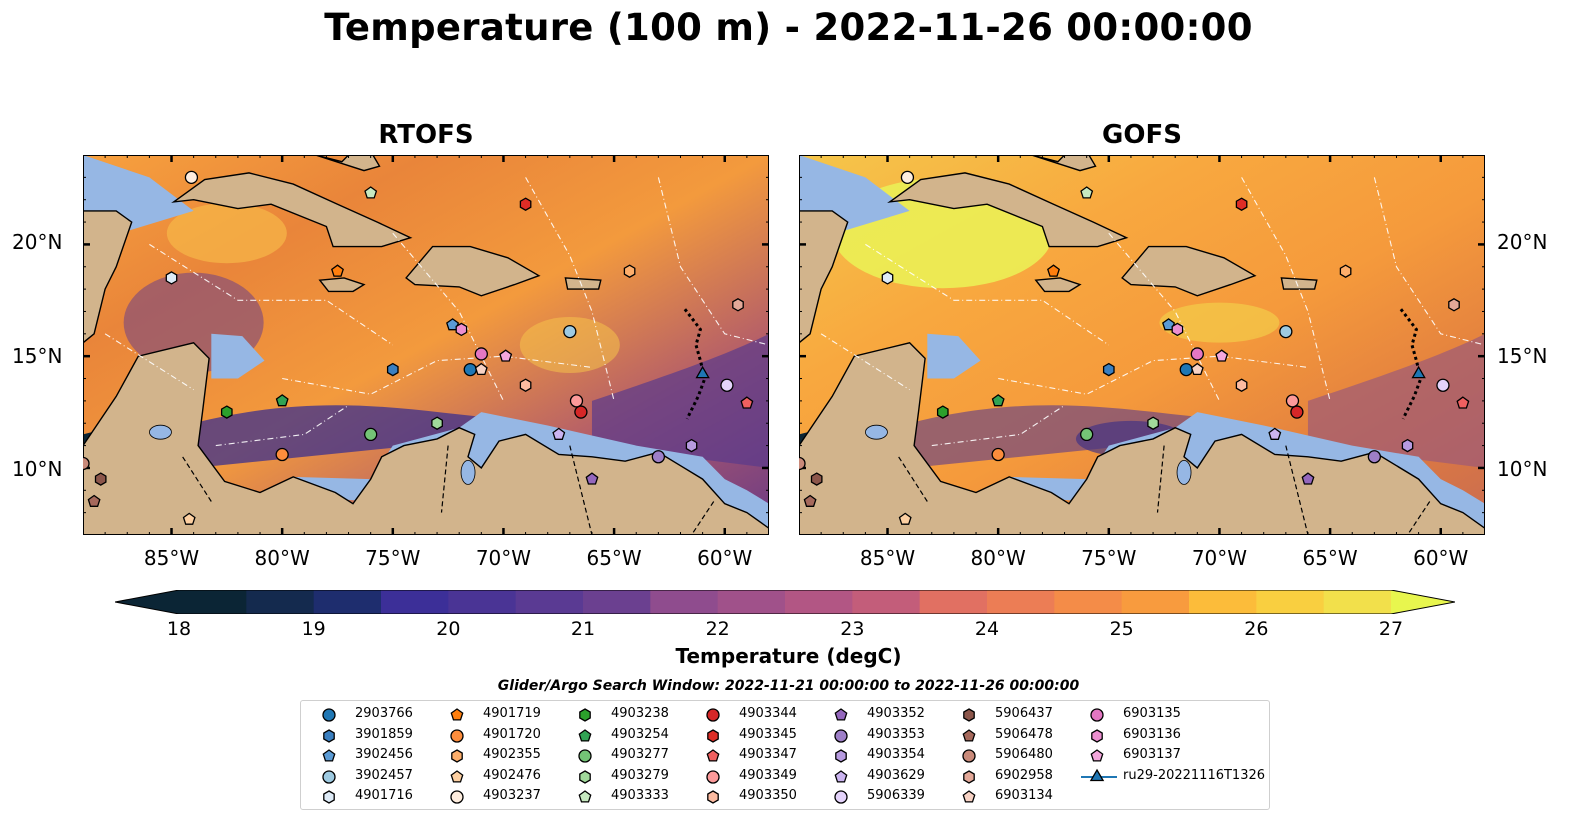 The height and width of the screenshot is (826, 1577). I want to click on legend-label: 4903349, so click(768, 775).